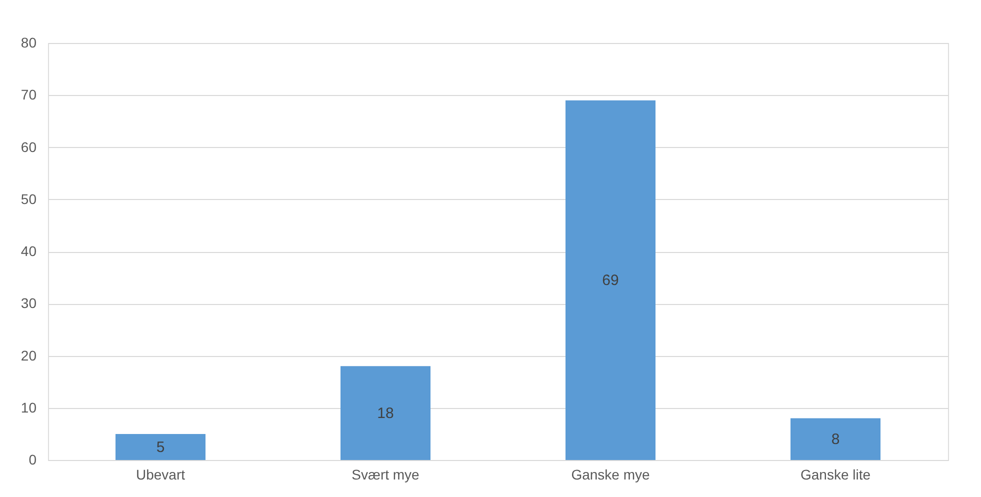  What do you see at coordinates (161, 474) in the screenshot?
I see `x-tick-label: Ubevart` at bounding box center [161, 474].